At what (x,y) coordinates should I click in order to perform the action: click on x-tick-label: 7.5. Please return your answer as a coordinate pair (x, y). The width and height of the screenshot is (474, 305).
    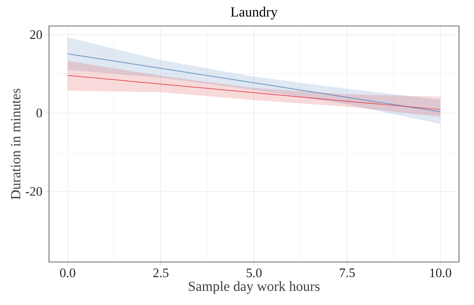
    Looking at the image, I should click on (347, 273).